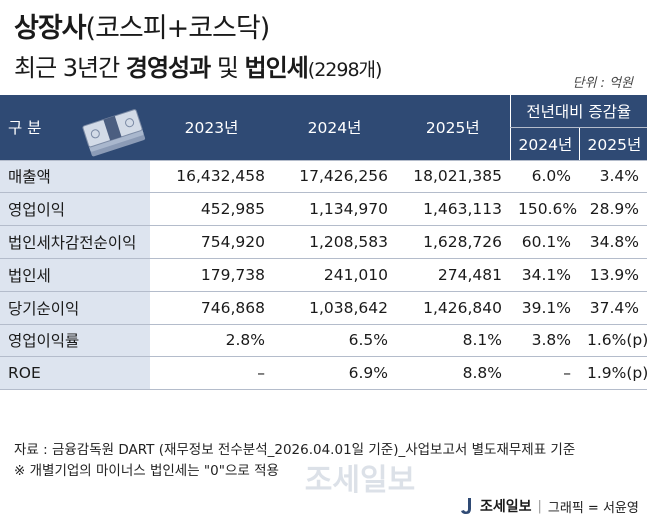 This screenshot has width=647, height=525. I want to click on graphic-credit: 그래픽 = 서윤영, so click(593, 508).